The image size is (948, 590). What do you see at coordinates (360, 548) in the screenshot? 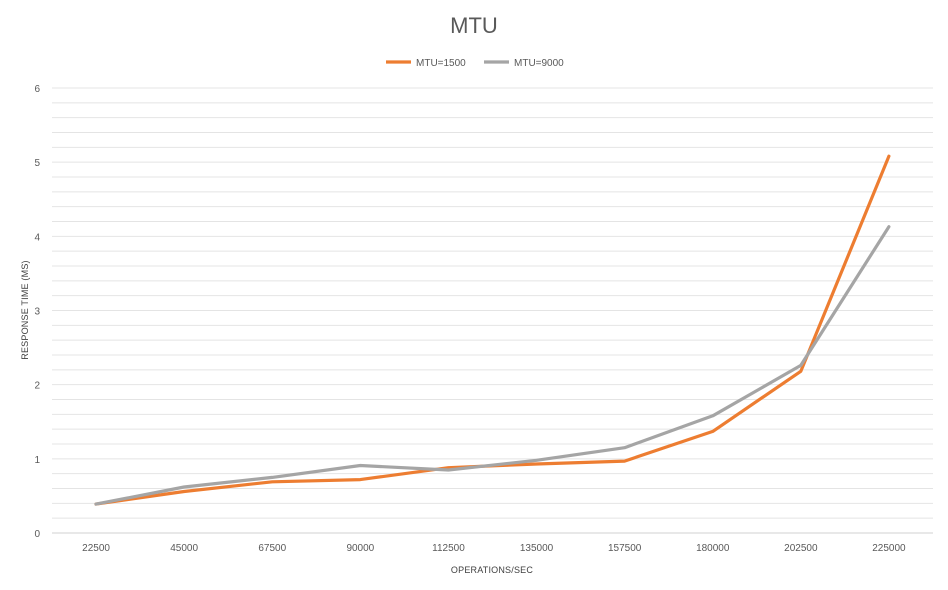
I see `x-tick-label: 90000` at bounding box center [360, 548].